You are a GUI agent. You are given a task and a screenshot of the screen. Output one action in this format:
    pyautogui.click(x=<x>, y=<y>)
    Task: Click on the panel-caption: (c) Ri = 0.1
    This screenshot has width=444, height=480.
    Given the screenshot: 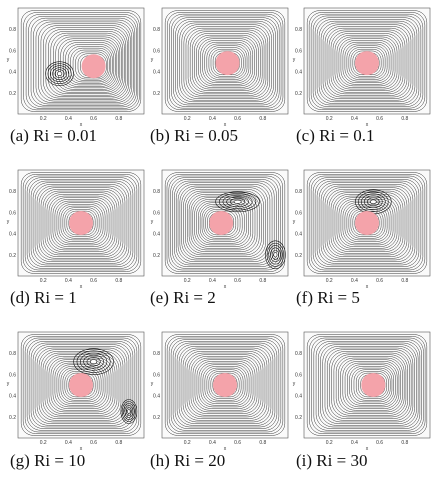 What is the action you would take?
    pyautogui.click(x=335, y=135)
    